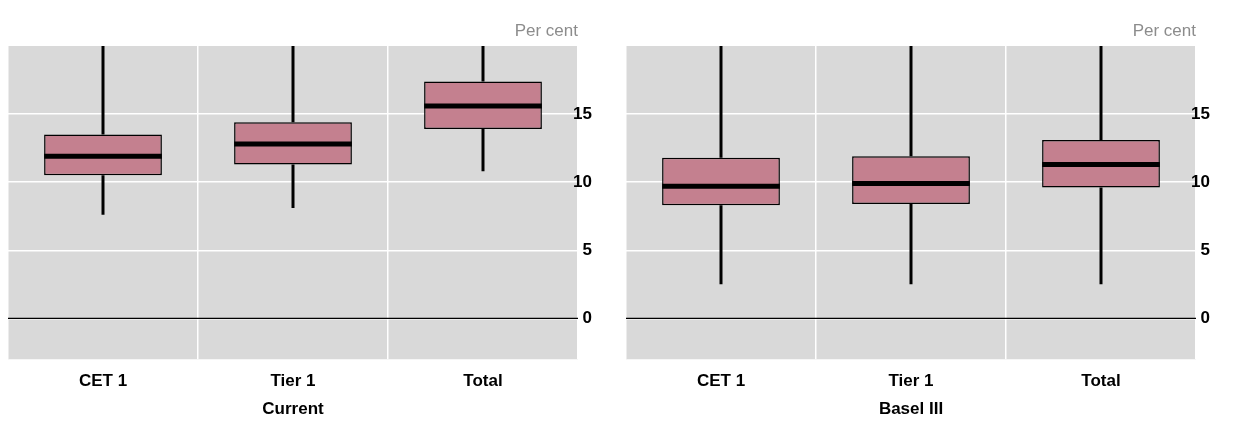 The image size is (1242, 432). What do you see at coordinates (911, 409) in the screenshot?
I see `x-axis-title: Basel III` at bounding box center [911, 409].